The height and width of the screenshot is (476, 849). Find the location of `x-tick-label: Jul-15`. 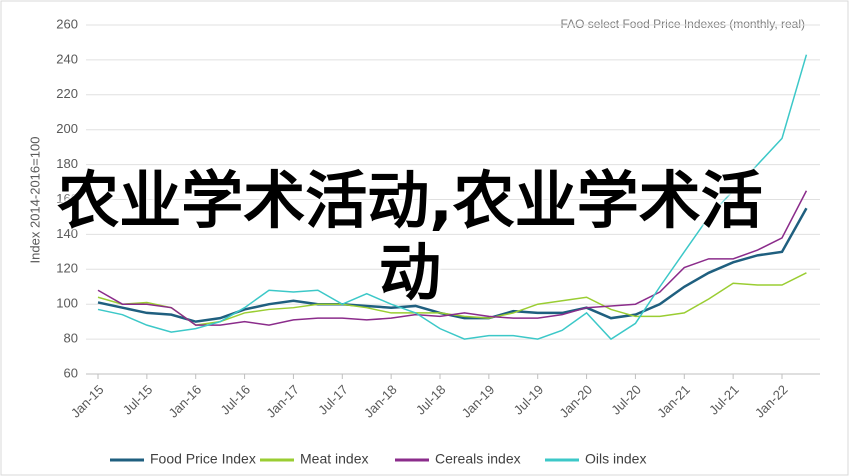

x-tick-label: Jul-15 is located at coordinates (138, 400).